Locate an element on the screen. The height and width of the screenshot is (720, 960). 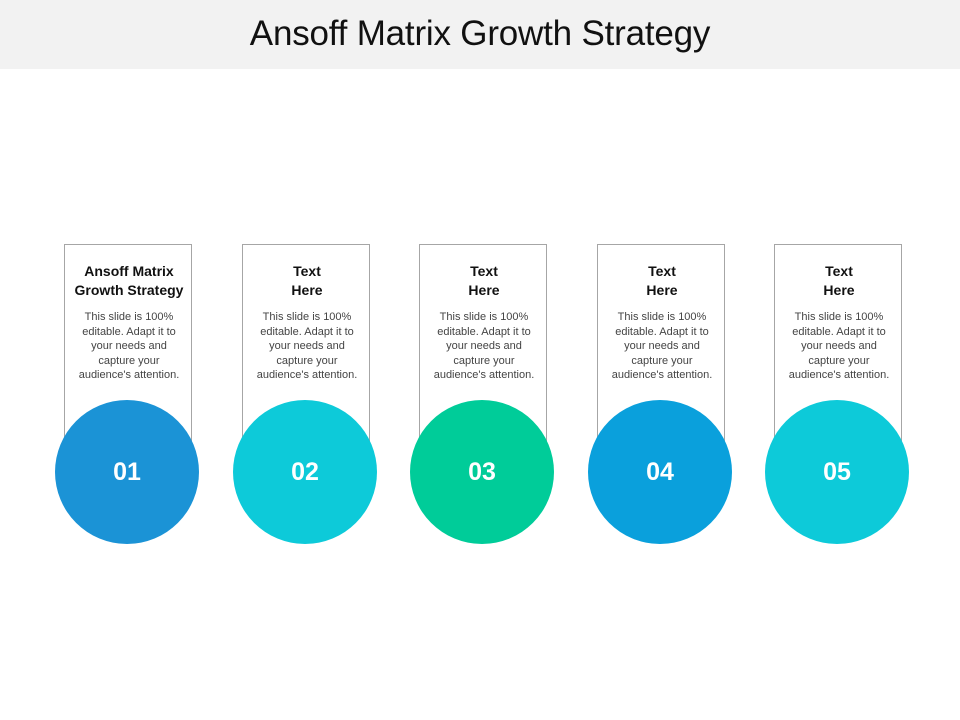
step-number: 03 is located at coordinates (482, 472).